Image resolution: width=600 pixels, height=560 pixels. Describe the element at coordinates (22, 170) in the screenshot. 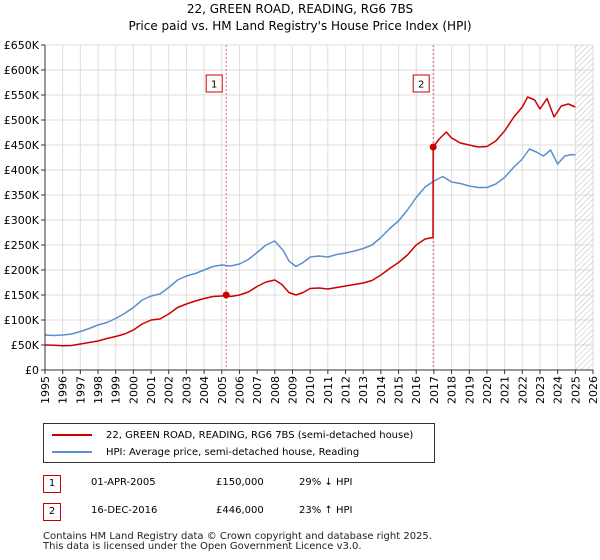

I see `y-tick-label: £400K` at that location.